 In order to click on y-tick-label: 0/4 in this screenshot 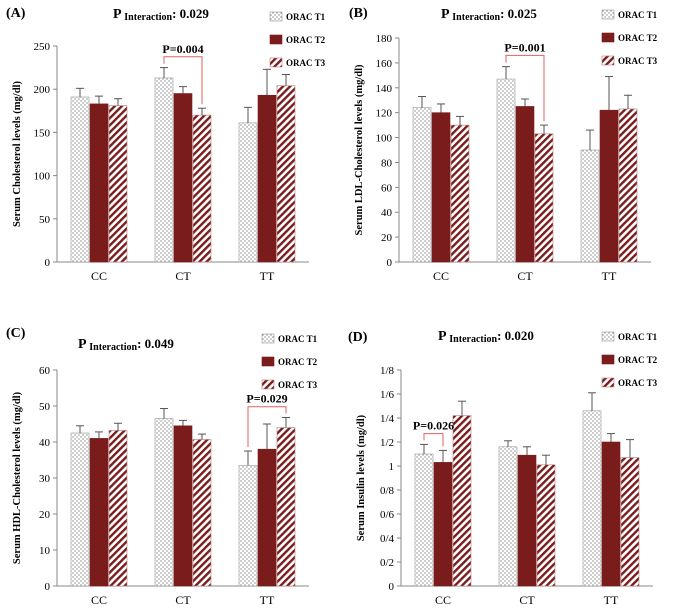, I will do `click(387, 539)`.